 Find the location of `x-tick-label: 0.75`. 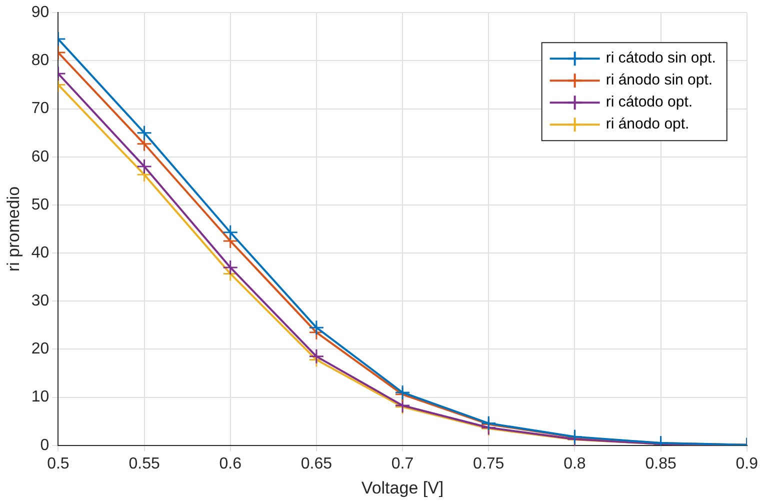

x-tick-label: 0.75 is located at coordinates (488, 463).